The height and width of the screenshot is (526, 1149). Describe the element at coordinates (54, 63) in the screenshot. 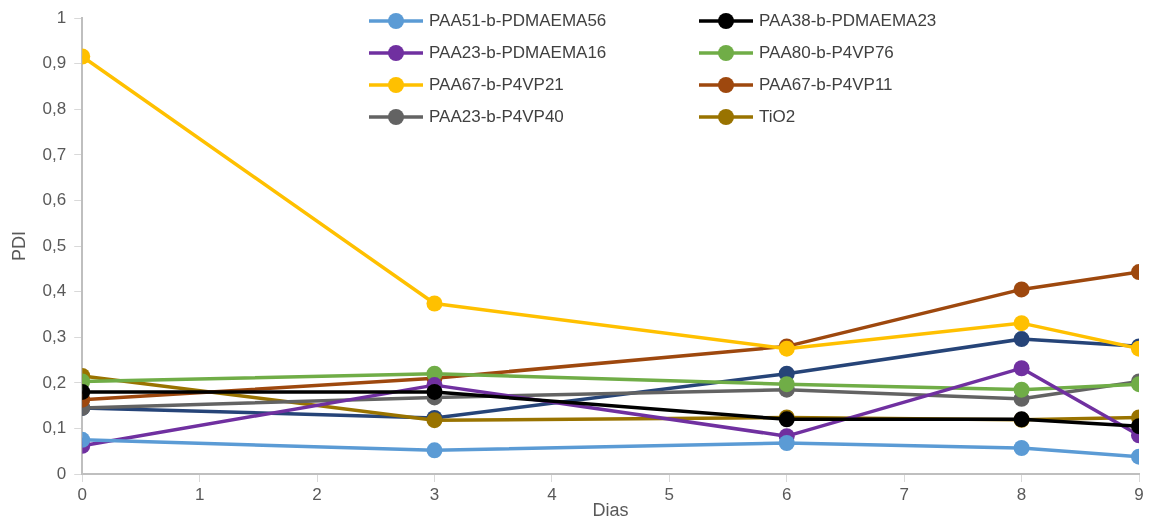

I see `y-tick-label: 0,9` at that location.